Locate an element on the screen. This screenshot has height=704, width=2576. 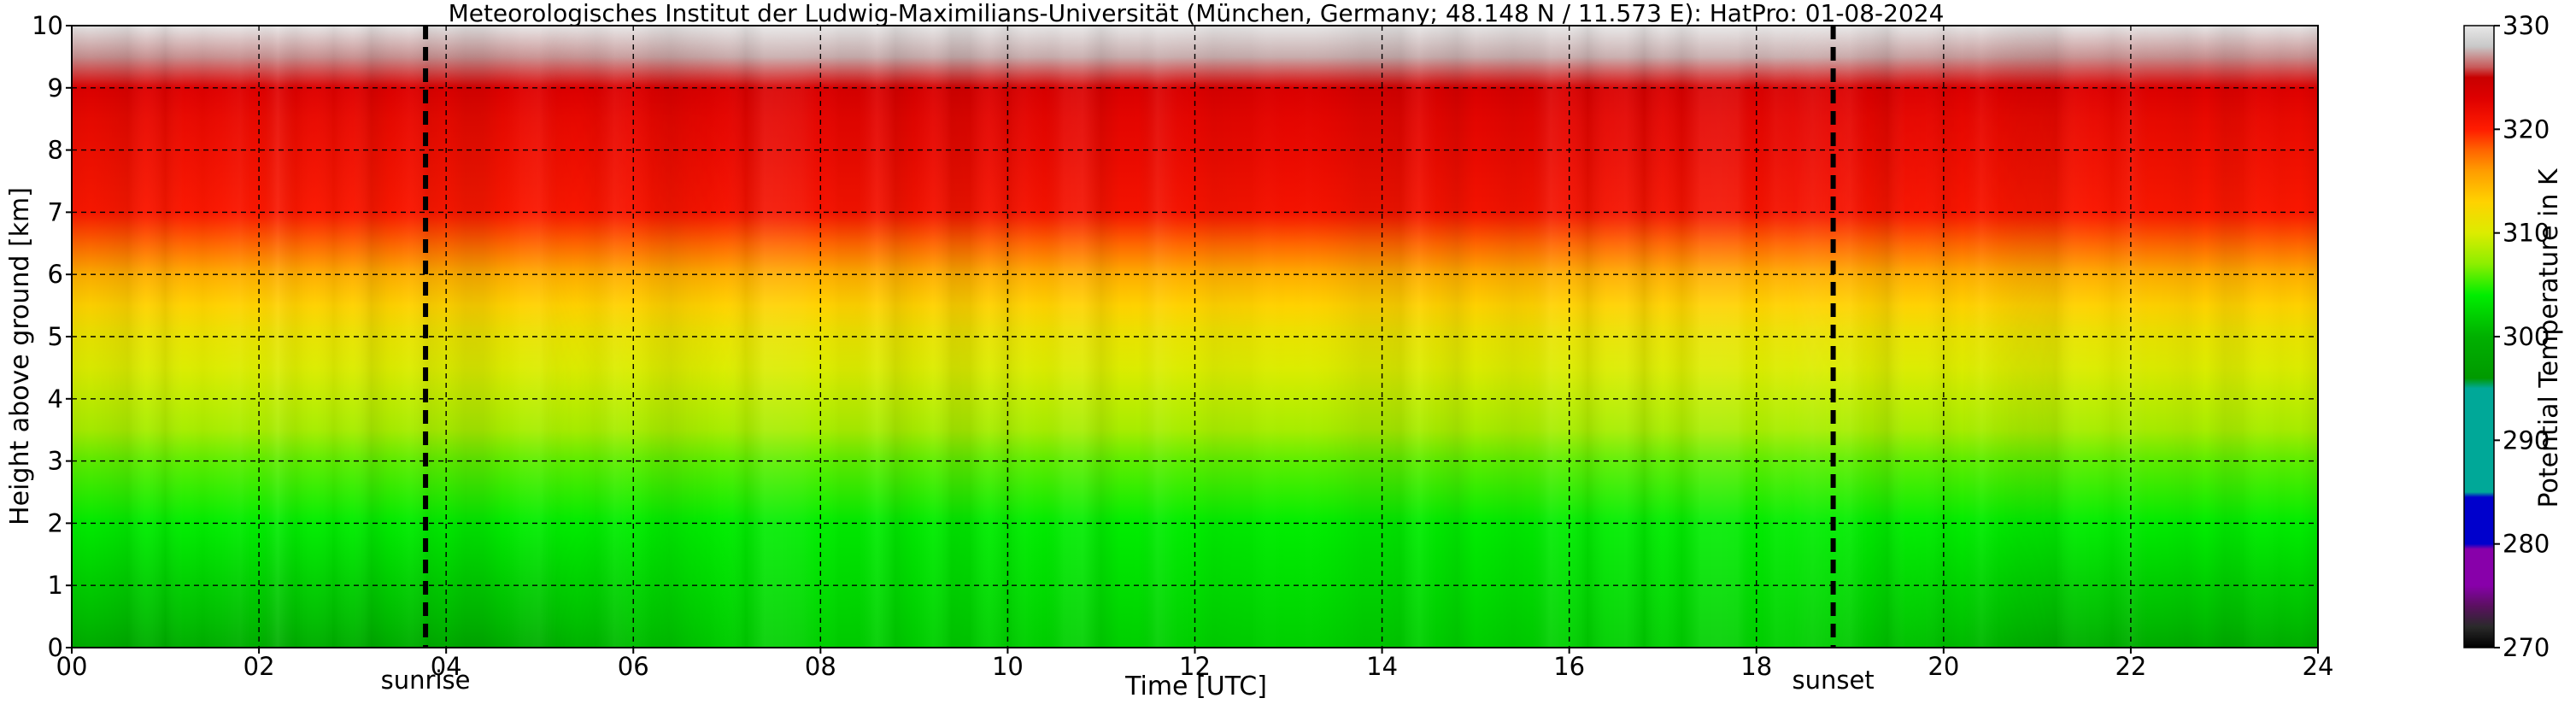
x-axis: 00 02 04 06 08 10 12 14 16 18 20 22 24 is located at coordinates (1195, 664).